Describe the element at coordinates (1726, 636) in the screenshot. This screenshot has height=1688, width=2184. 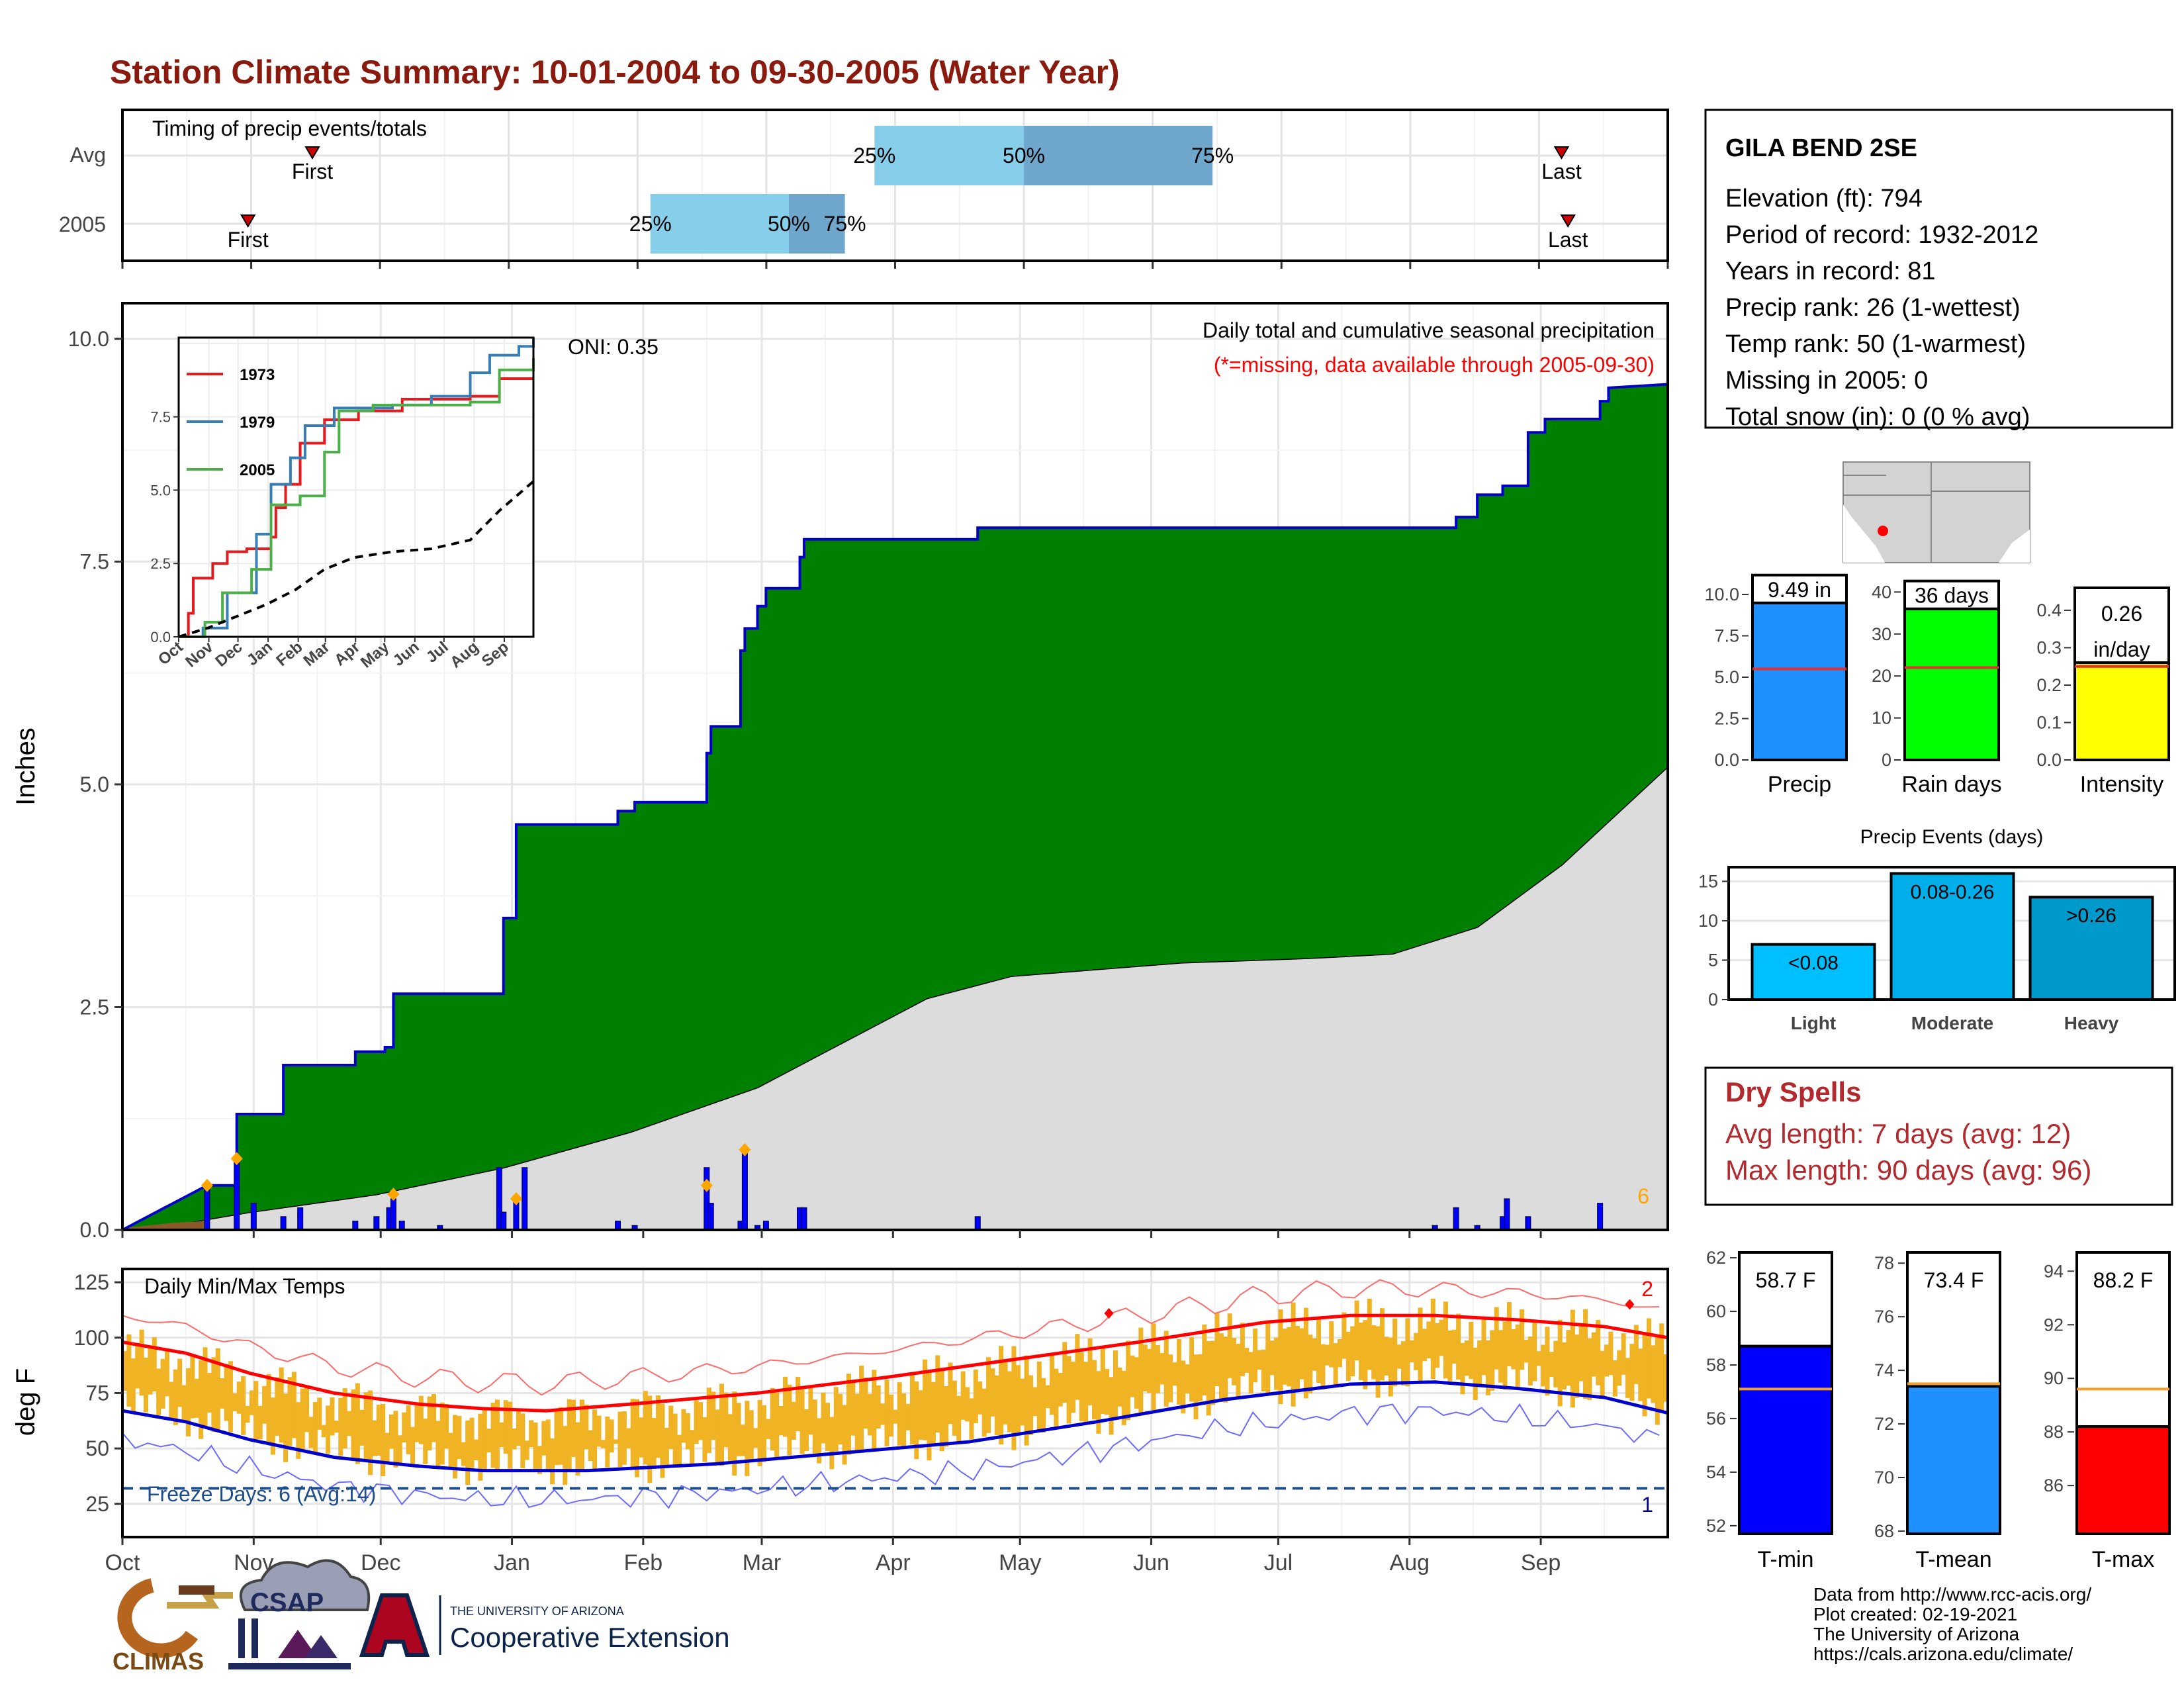
I see `summary-ytick-label: 7.5` at that location.